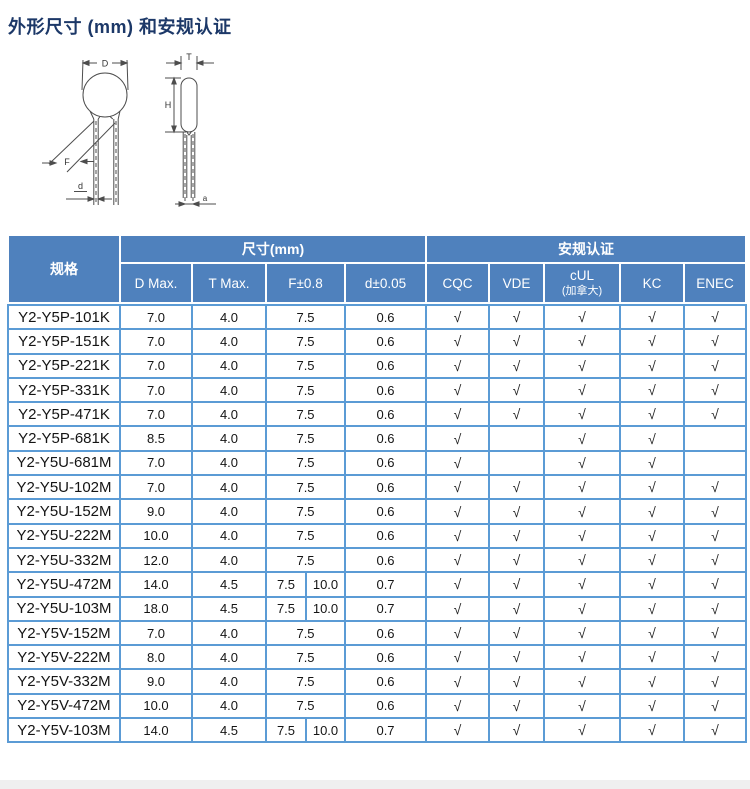 Image resolution: width=750 pixels, height=789 pixels. Describe the element at coordinates (386, 730) in the screenshot. I see `lead-dia-cell: 0.7` at that location.